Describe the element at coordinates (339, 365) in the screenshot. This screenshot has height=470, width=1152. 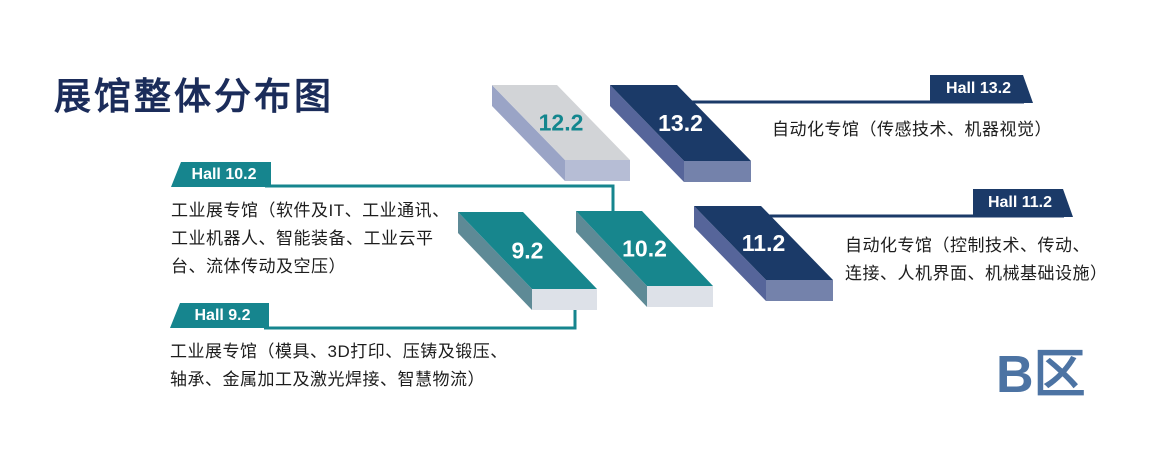
I see `hall-9-2-description: 工业展专馆（模具、3D打印、压铸及锻压、 轴承、金属加工及激光焊接、智慧物流）` at that location.